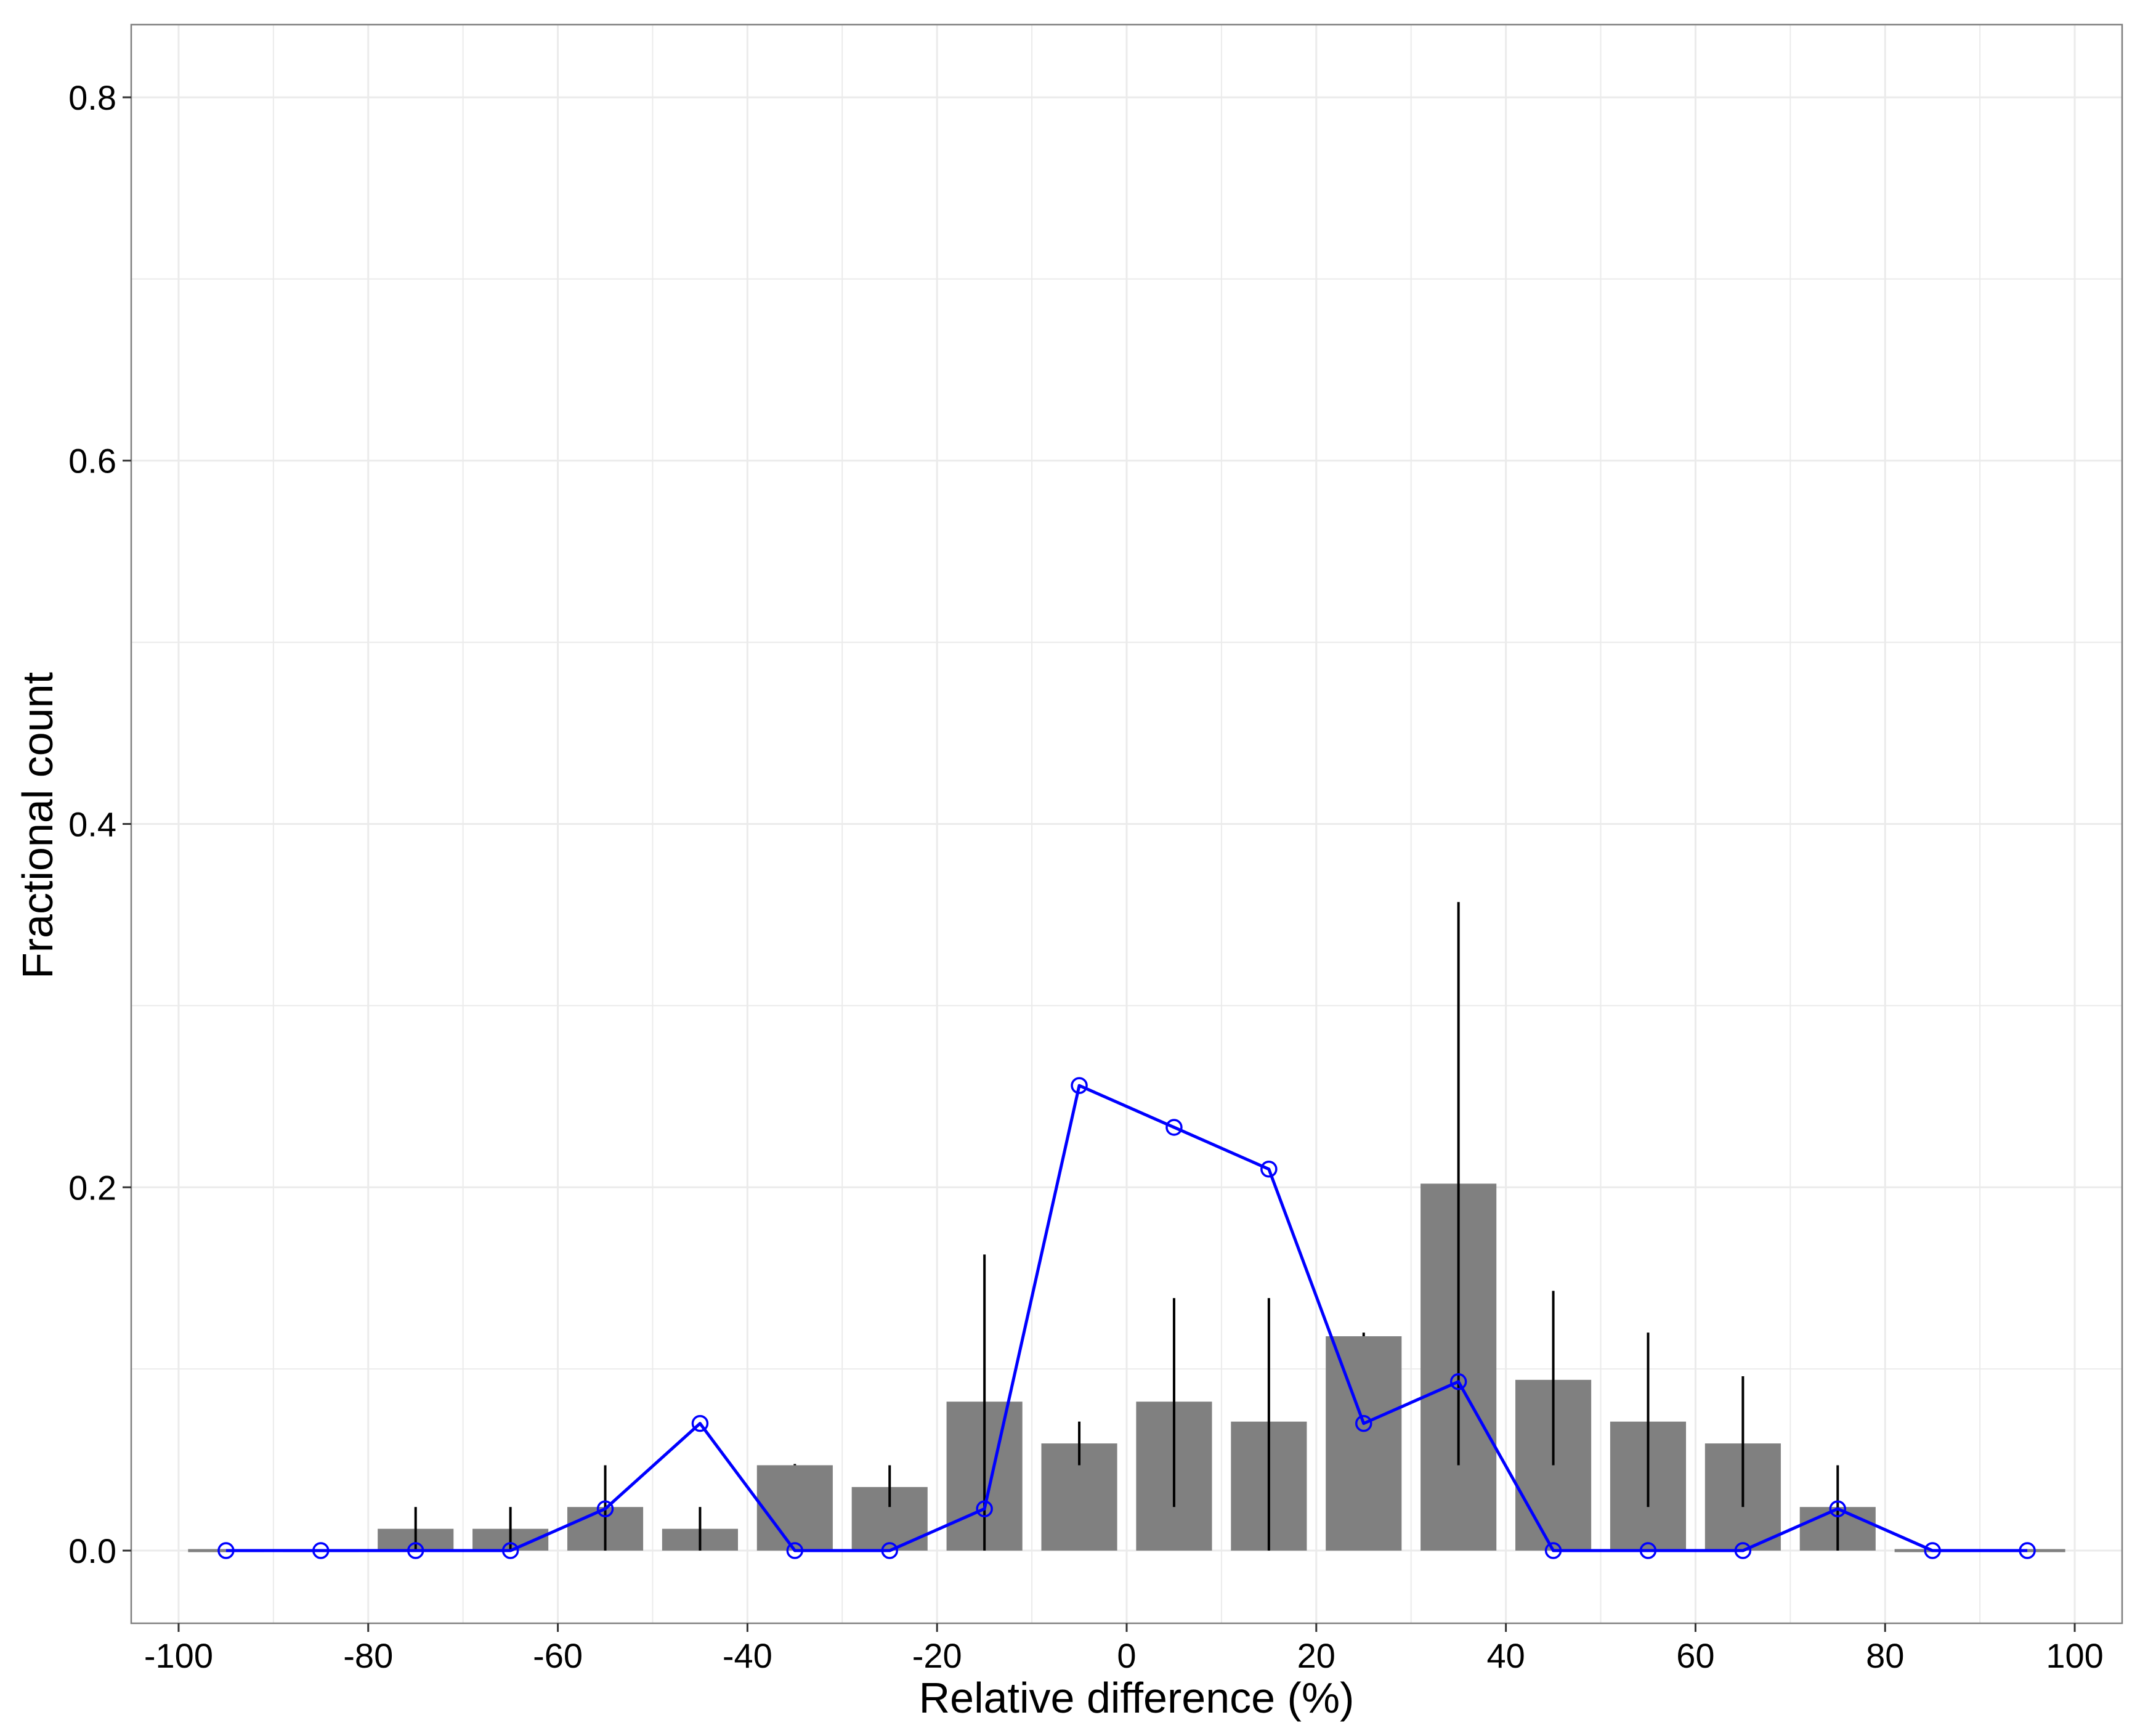  What do you see at coordinates (1316, 1656) in the screenshot?
I see `x-tick-label: 20` at bounding box center [1316, 1656].